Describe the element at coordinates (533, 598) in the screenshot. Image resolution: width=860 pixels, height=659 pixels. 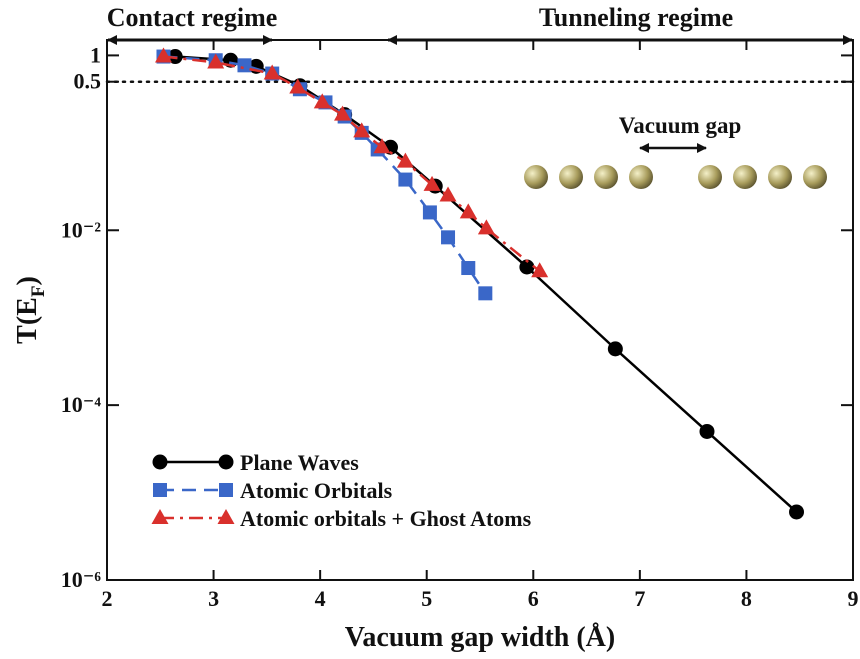
I see `x-tick-label: 6` at that location.